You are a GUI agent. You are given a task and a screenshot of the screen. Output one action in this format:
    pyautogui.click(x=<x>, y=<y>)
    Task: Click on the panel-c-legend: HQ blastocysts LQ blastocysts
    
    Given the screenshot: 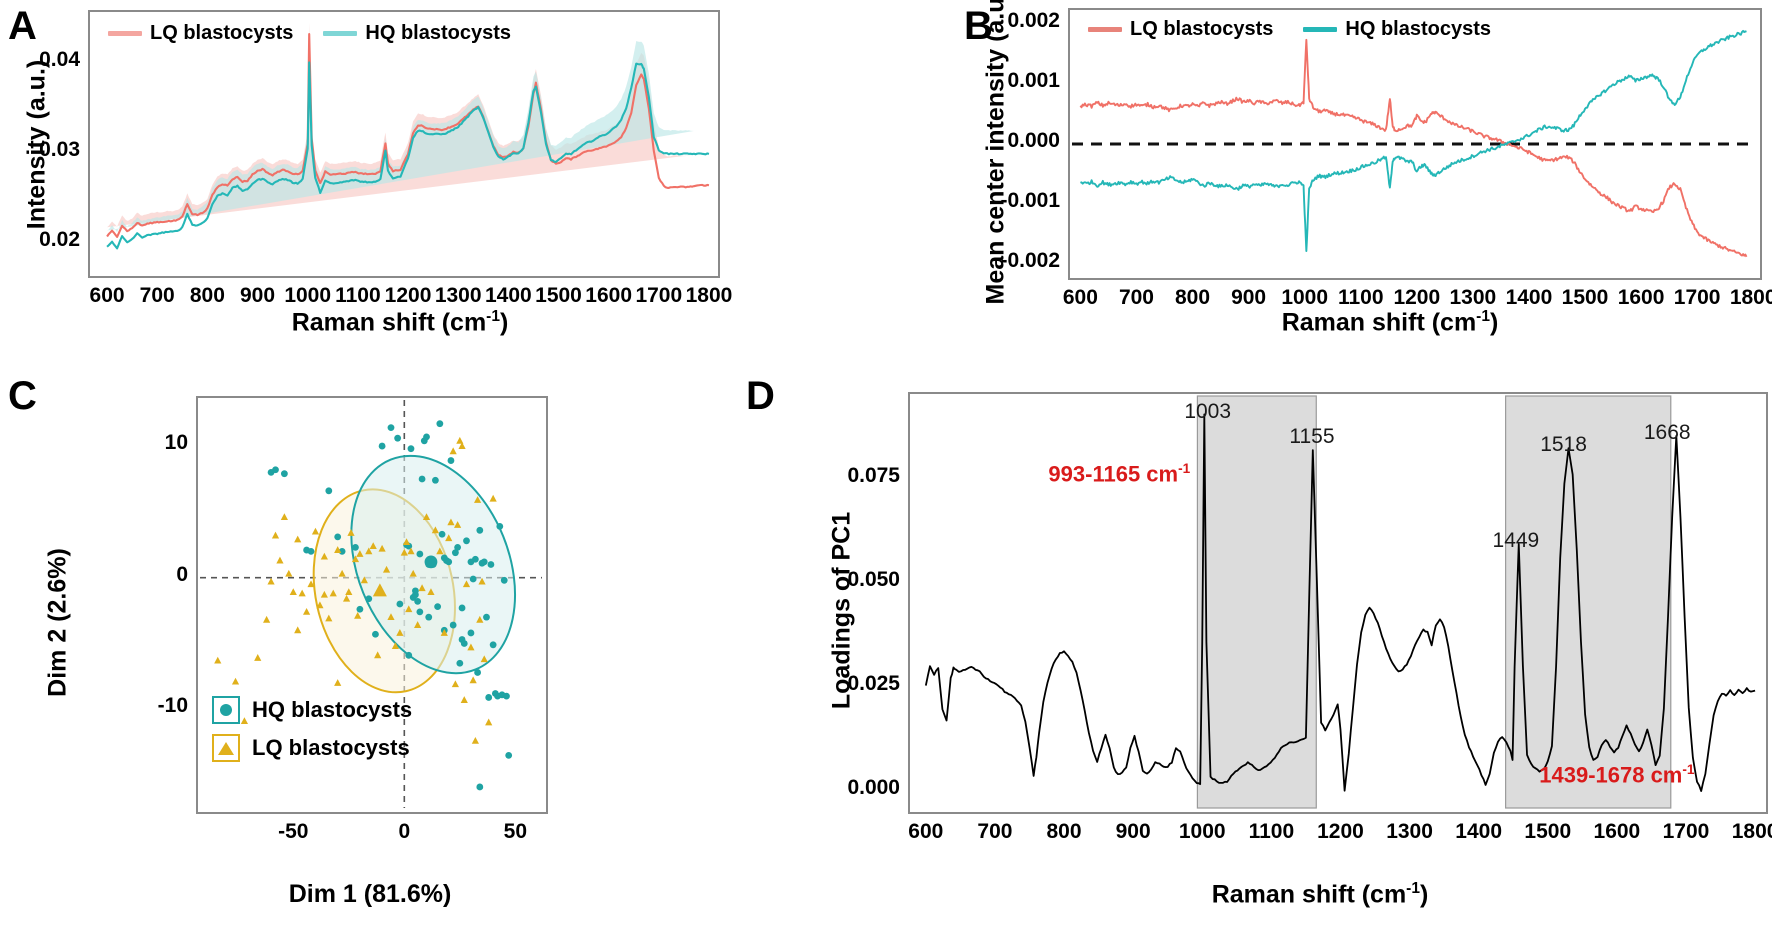 What is the action you would take?
    pyautogui.click(x=312, y=729)
    